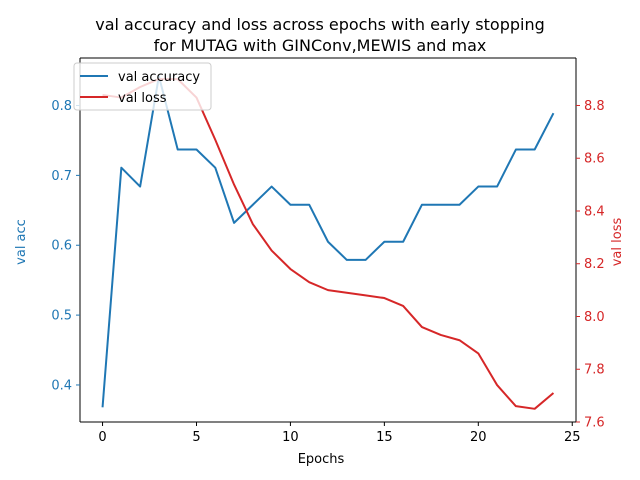 This screenshot has width=640, height=480. What do you see at coordinates (572, 437) in the screenshot?
I see `x-tick-label: 25` at bounding box center [572, 437].